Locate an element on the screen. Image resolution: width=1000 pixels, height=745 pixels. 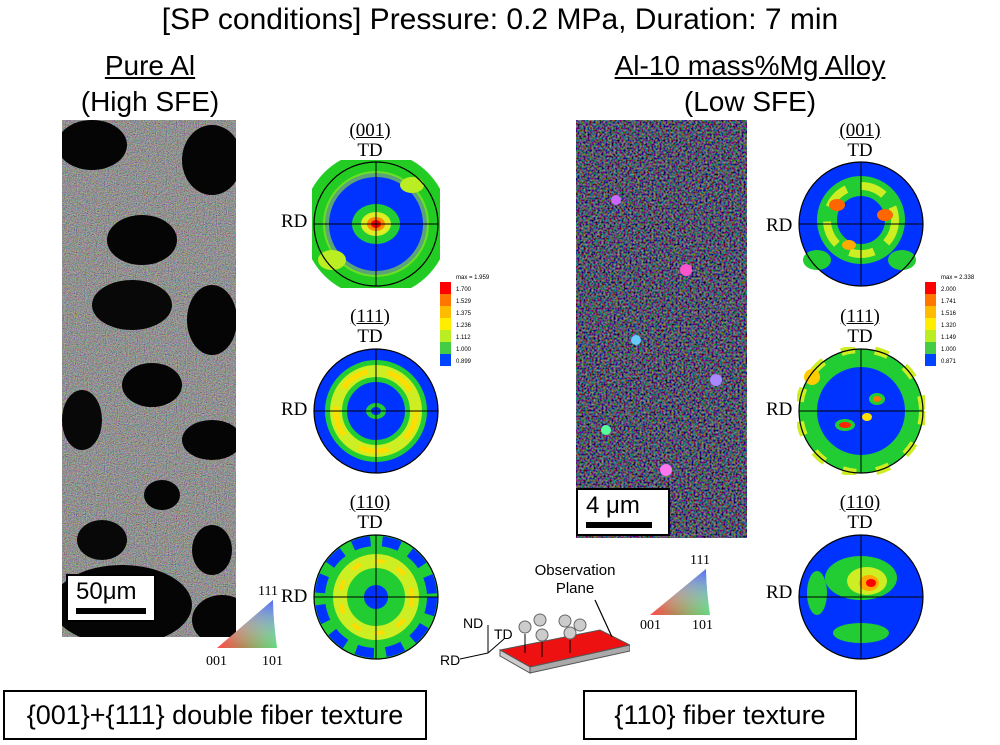
sample-schematic is located at coordinates (544, 636).